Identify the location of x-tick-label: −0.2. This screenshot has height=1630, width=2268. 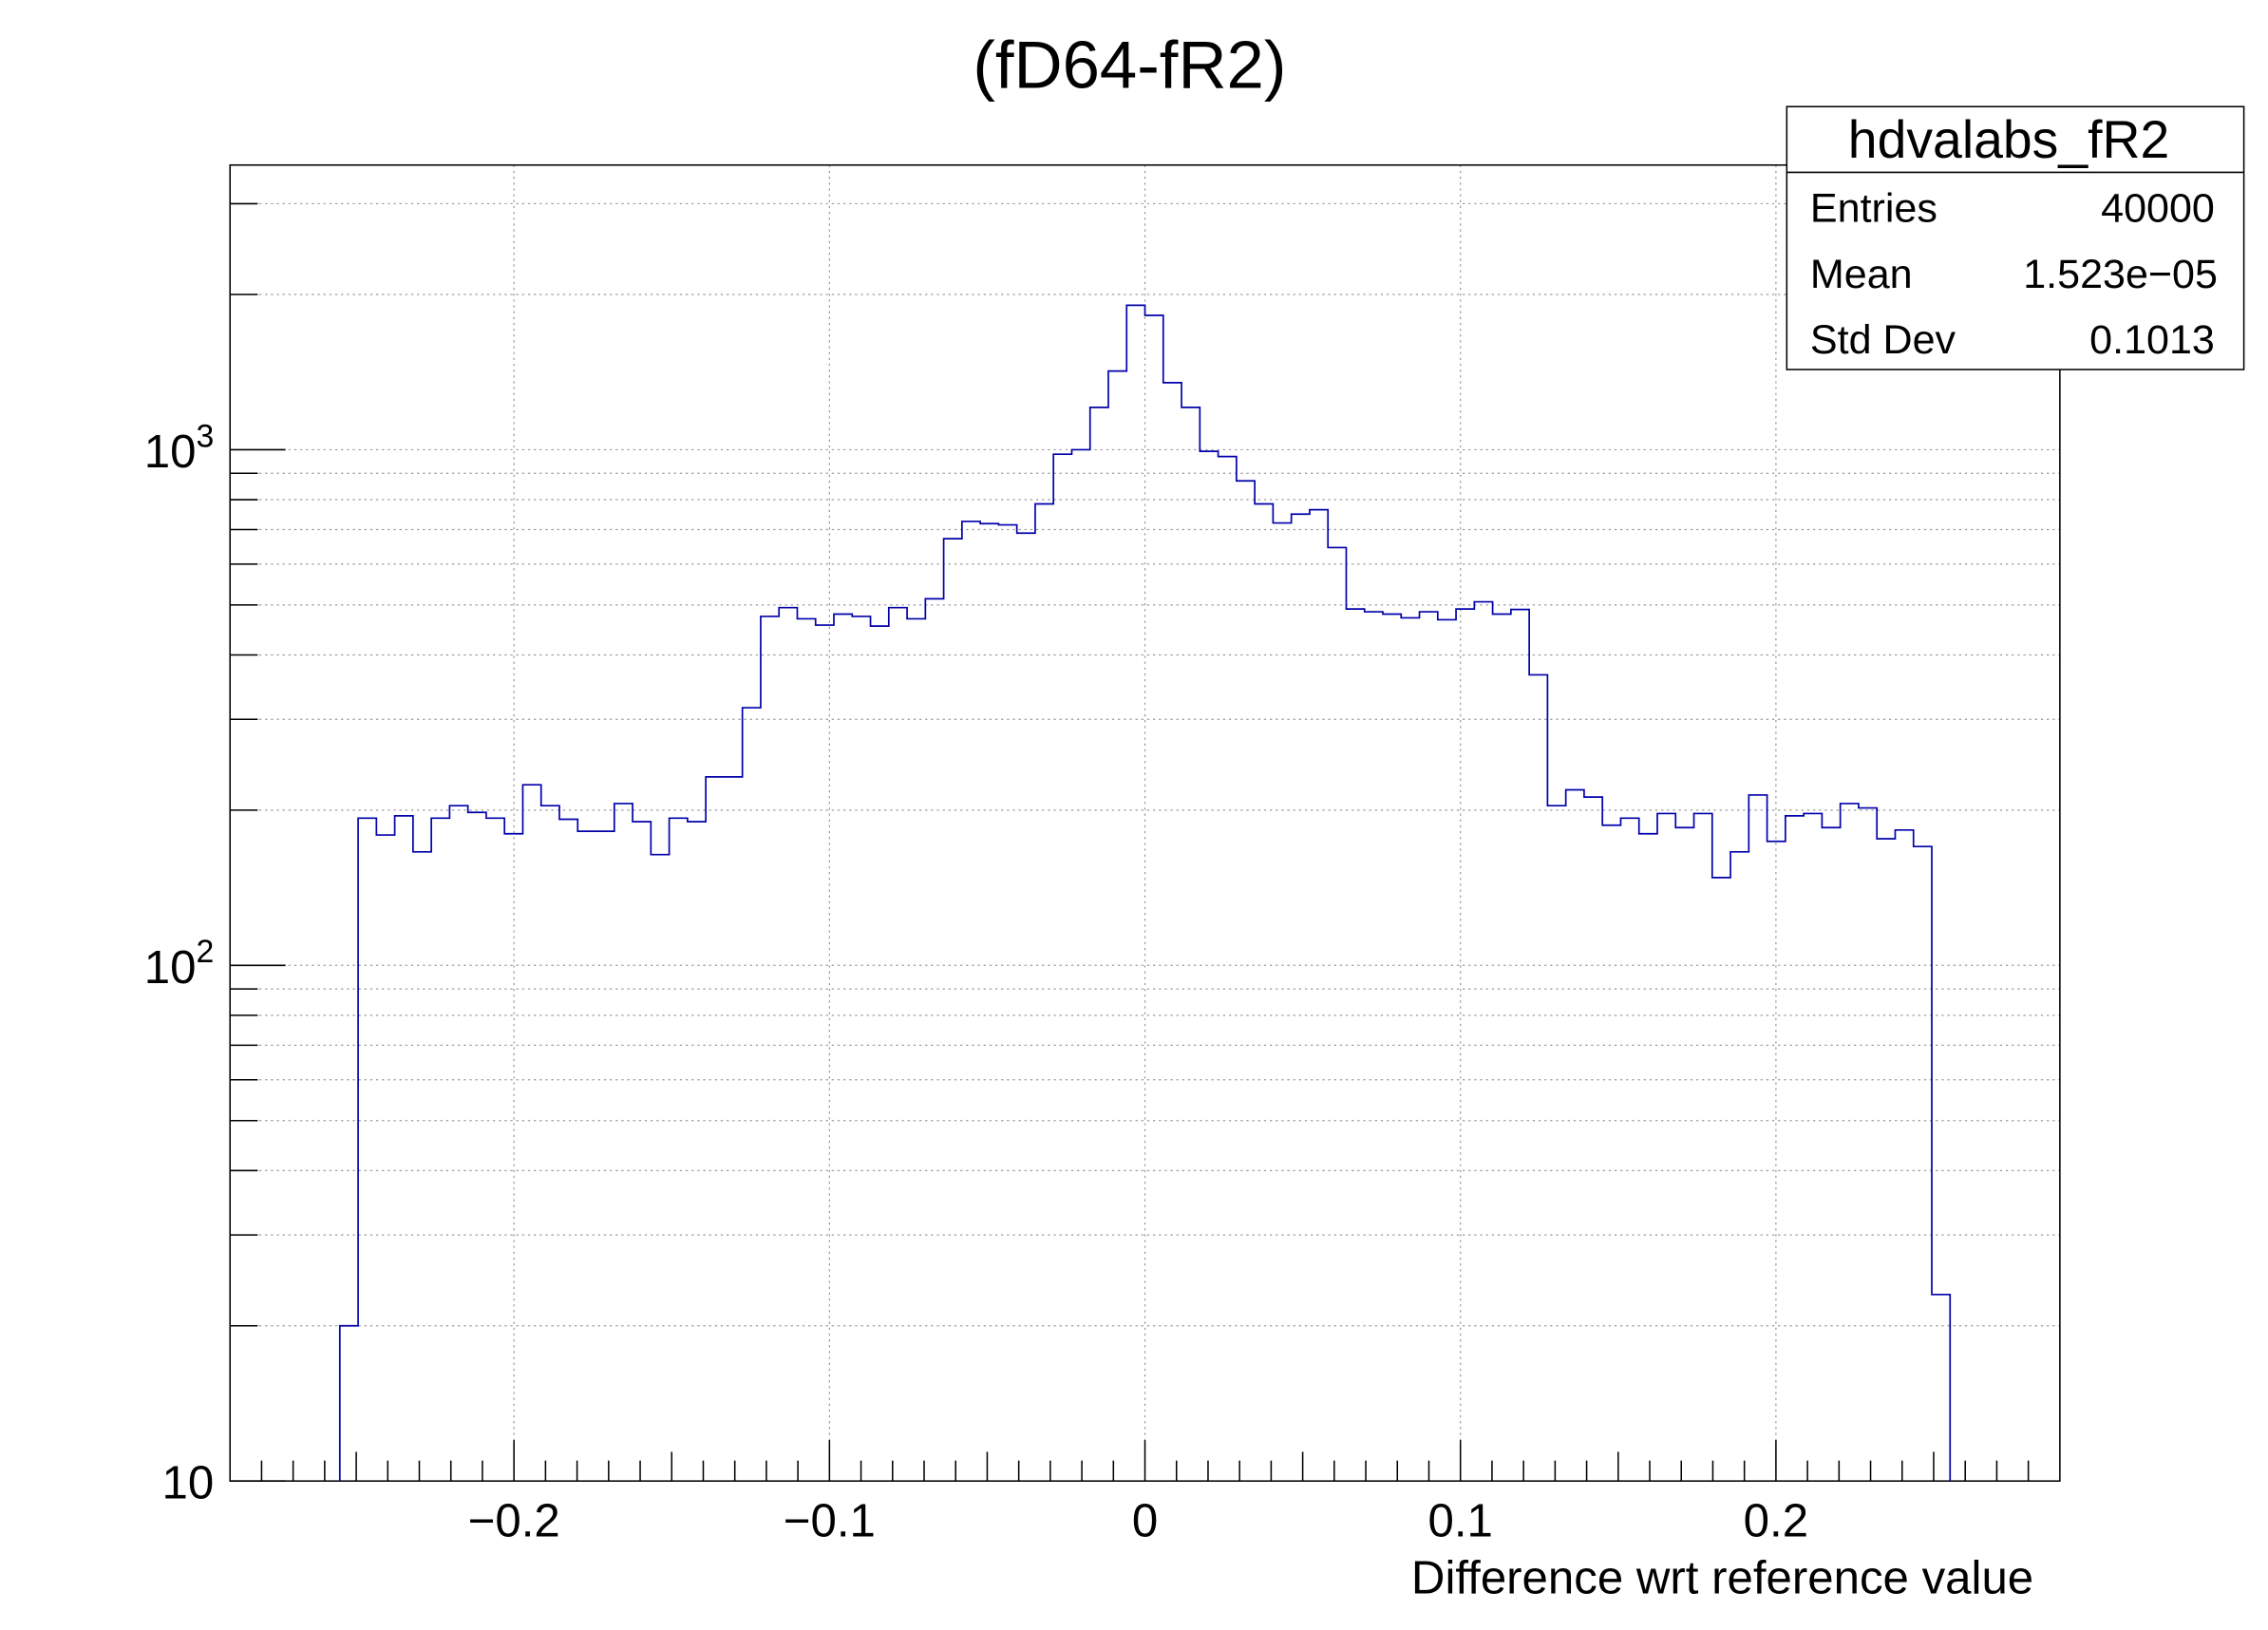
(514, 1521).